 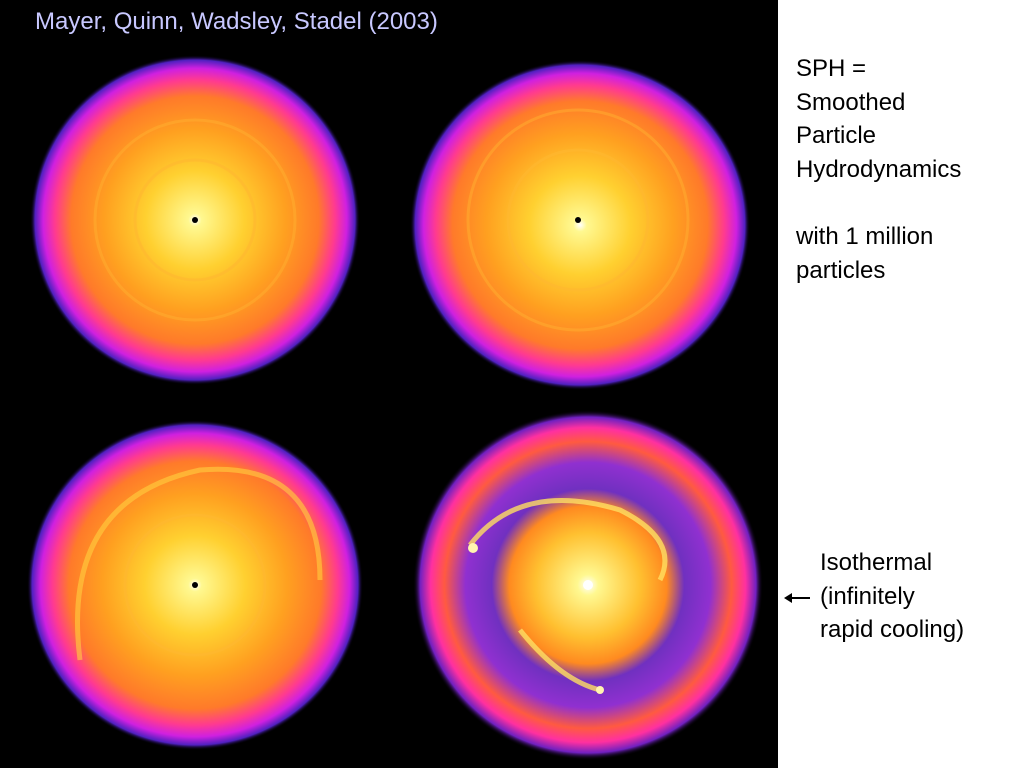 What do you see at coordinates (867, 596) in the screenshot?
I see `text-line: (infinitely` at bounding box center [867, 596].